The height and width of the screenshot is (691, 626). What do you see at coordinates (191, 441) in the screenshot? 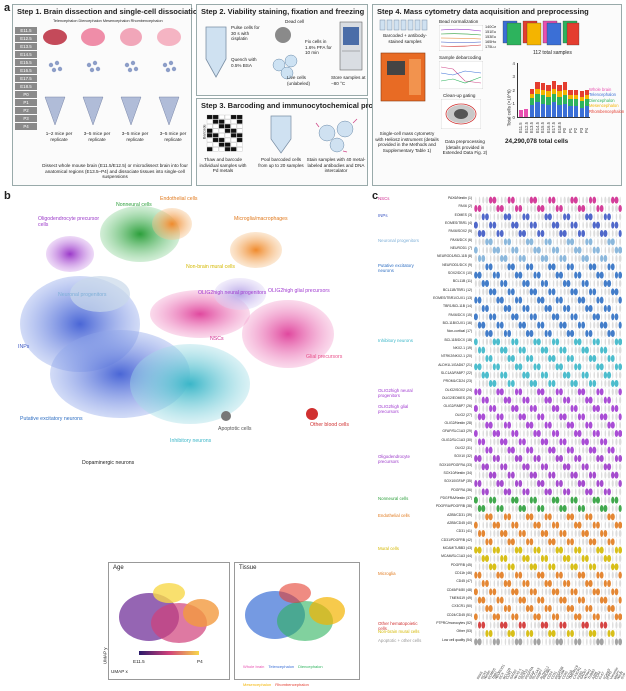
I see `umap-cluster-label: Inhibitory neurons` at bounding box center [191, 441].